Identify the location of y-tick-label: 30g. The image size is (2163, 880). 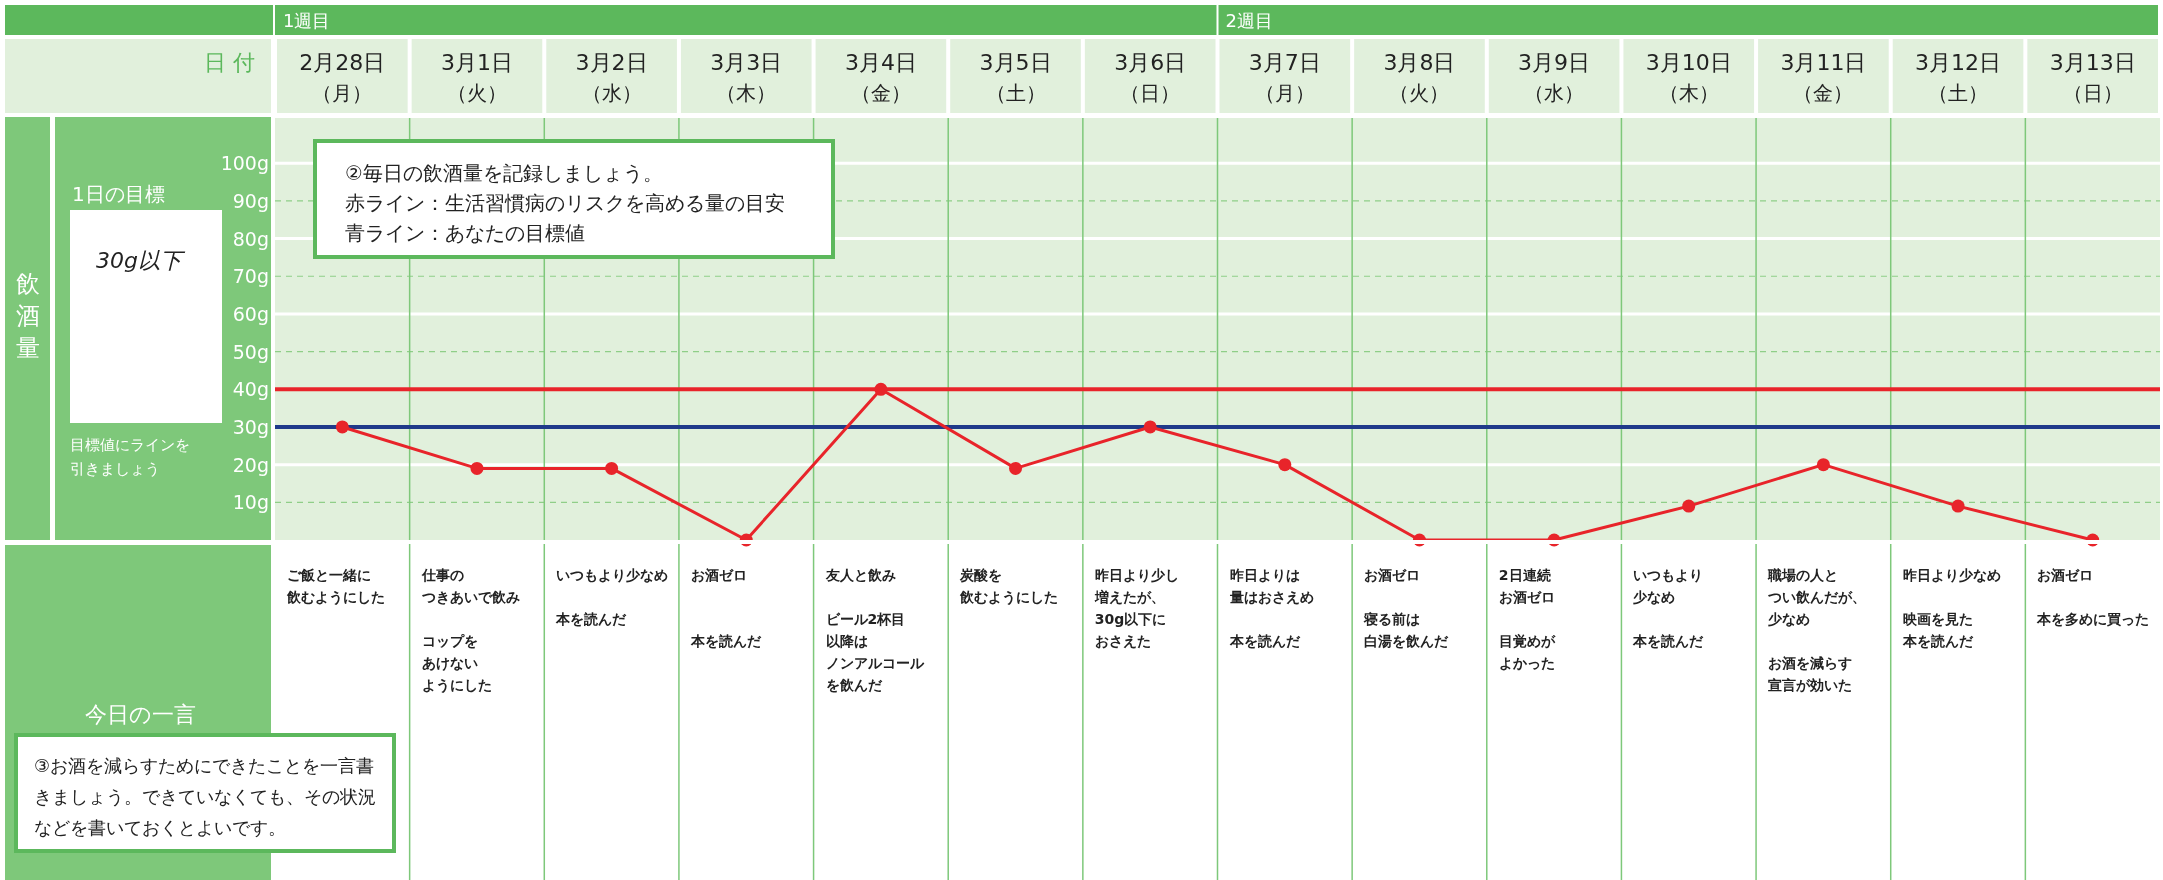
(250, 426).